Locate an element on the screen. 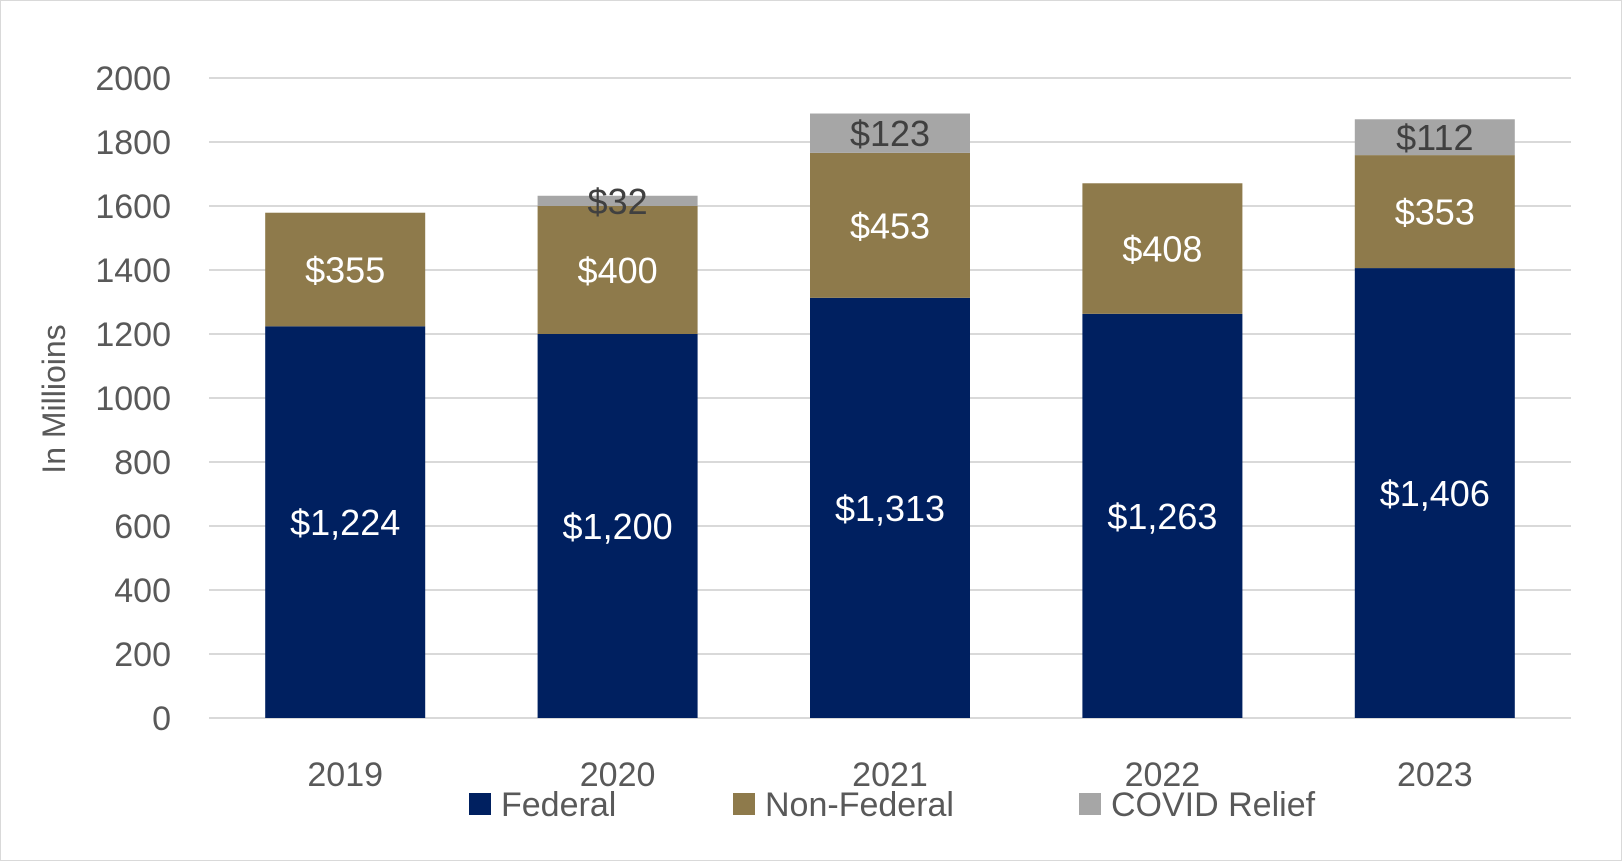 Image resolution: width=1622 pixels, height=861 pixels. data-label: $1,313 is located at coordinates (890, 508).